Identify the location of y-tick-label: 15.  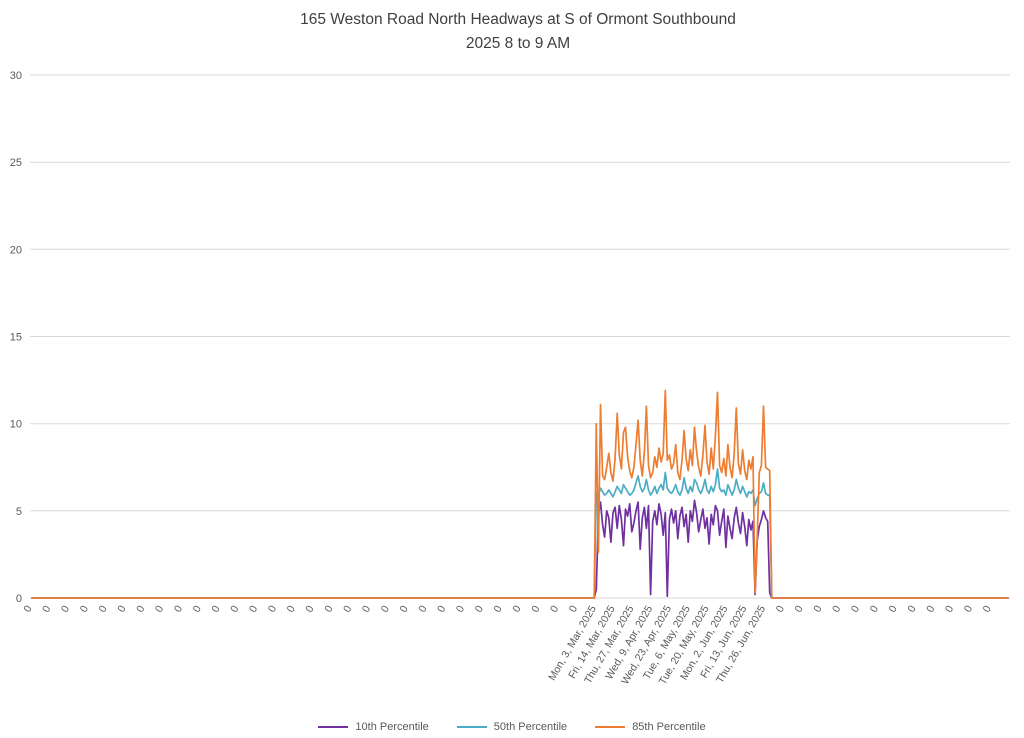
(16, 338).